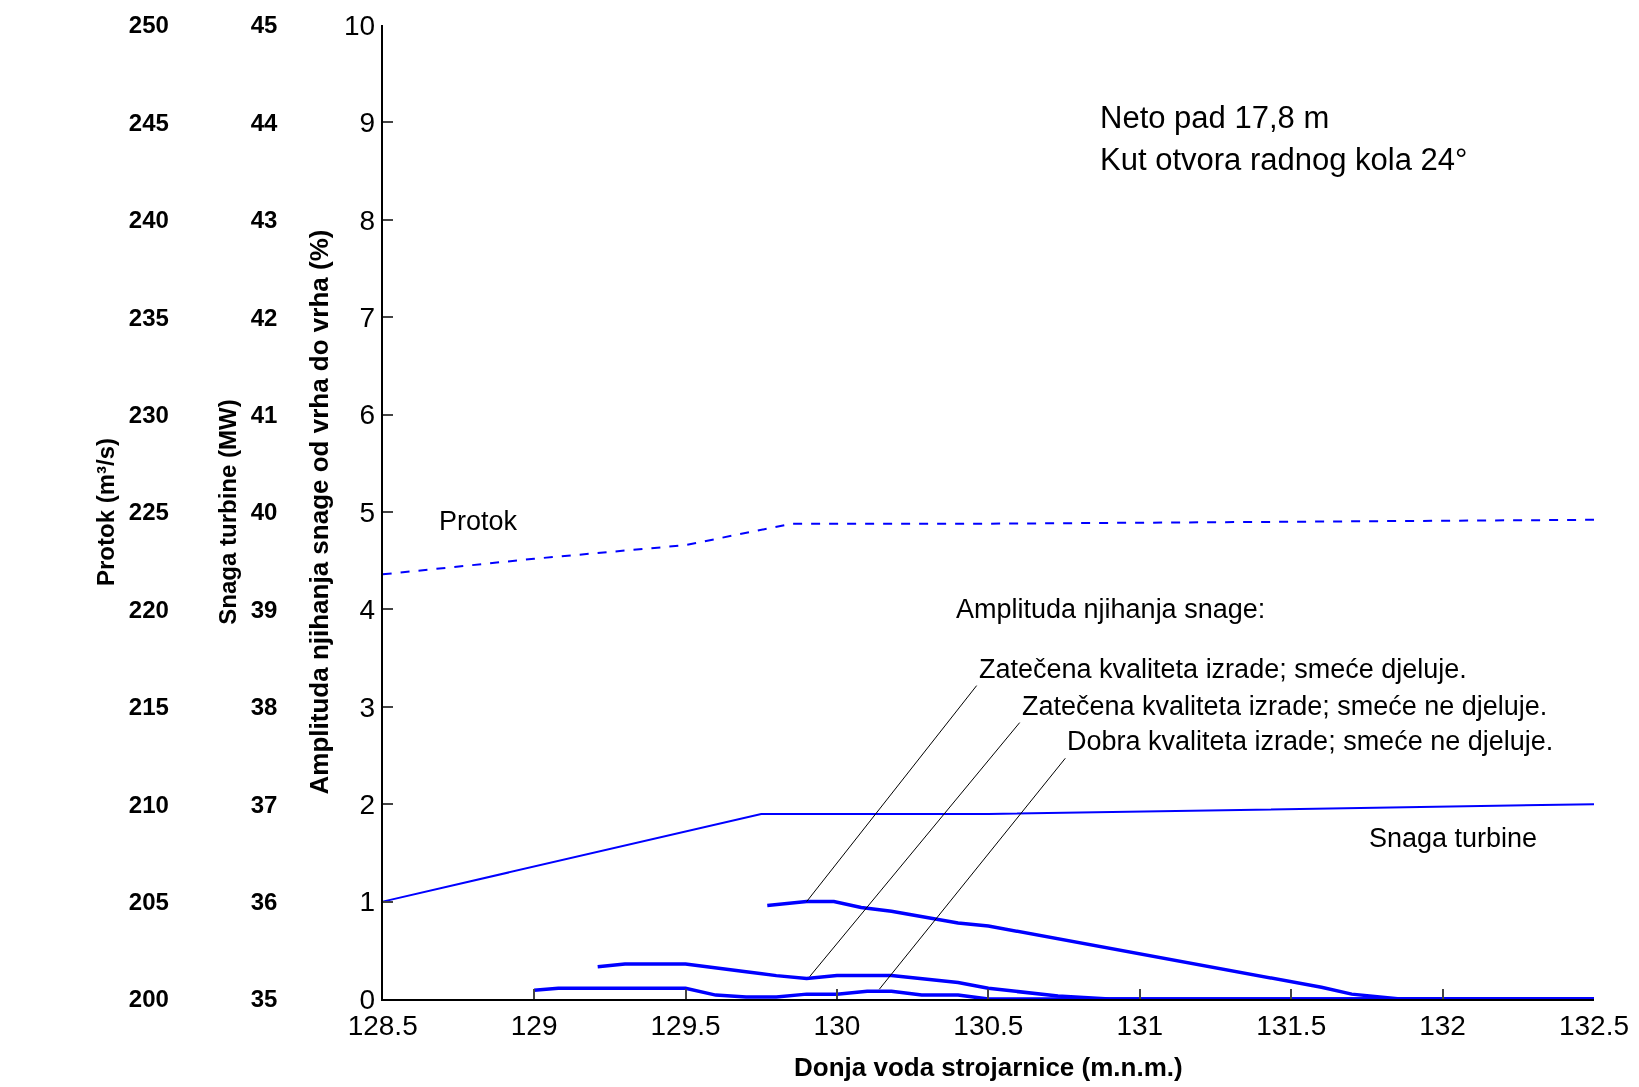  Describe the element at coordinates (148, 317) in the screenshot. I see `y3-tick-label: 235` at that location.